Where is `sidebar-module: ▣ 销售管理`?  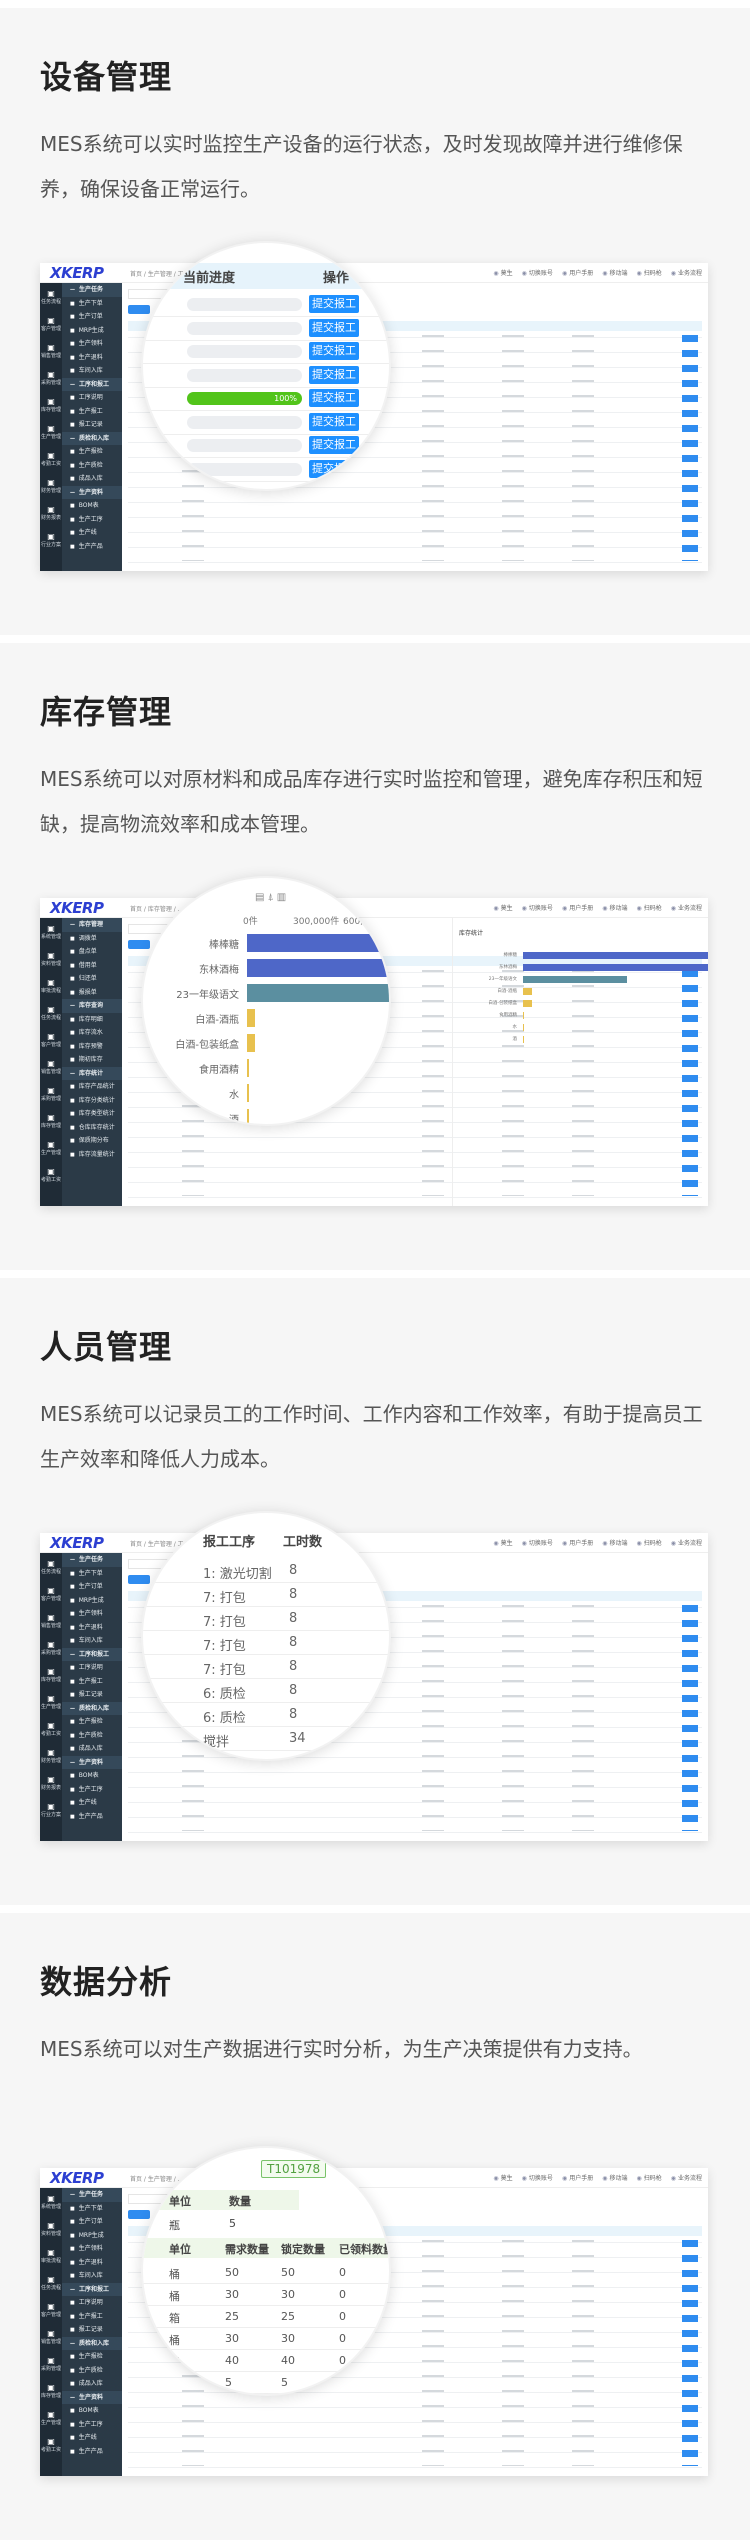 sidebar-module: ▣ 销售管理 is located at coordinates (51, 2336).